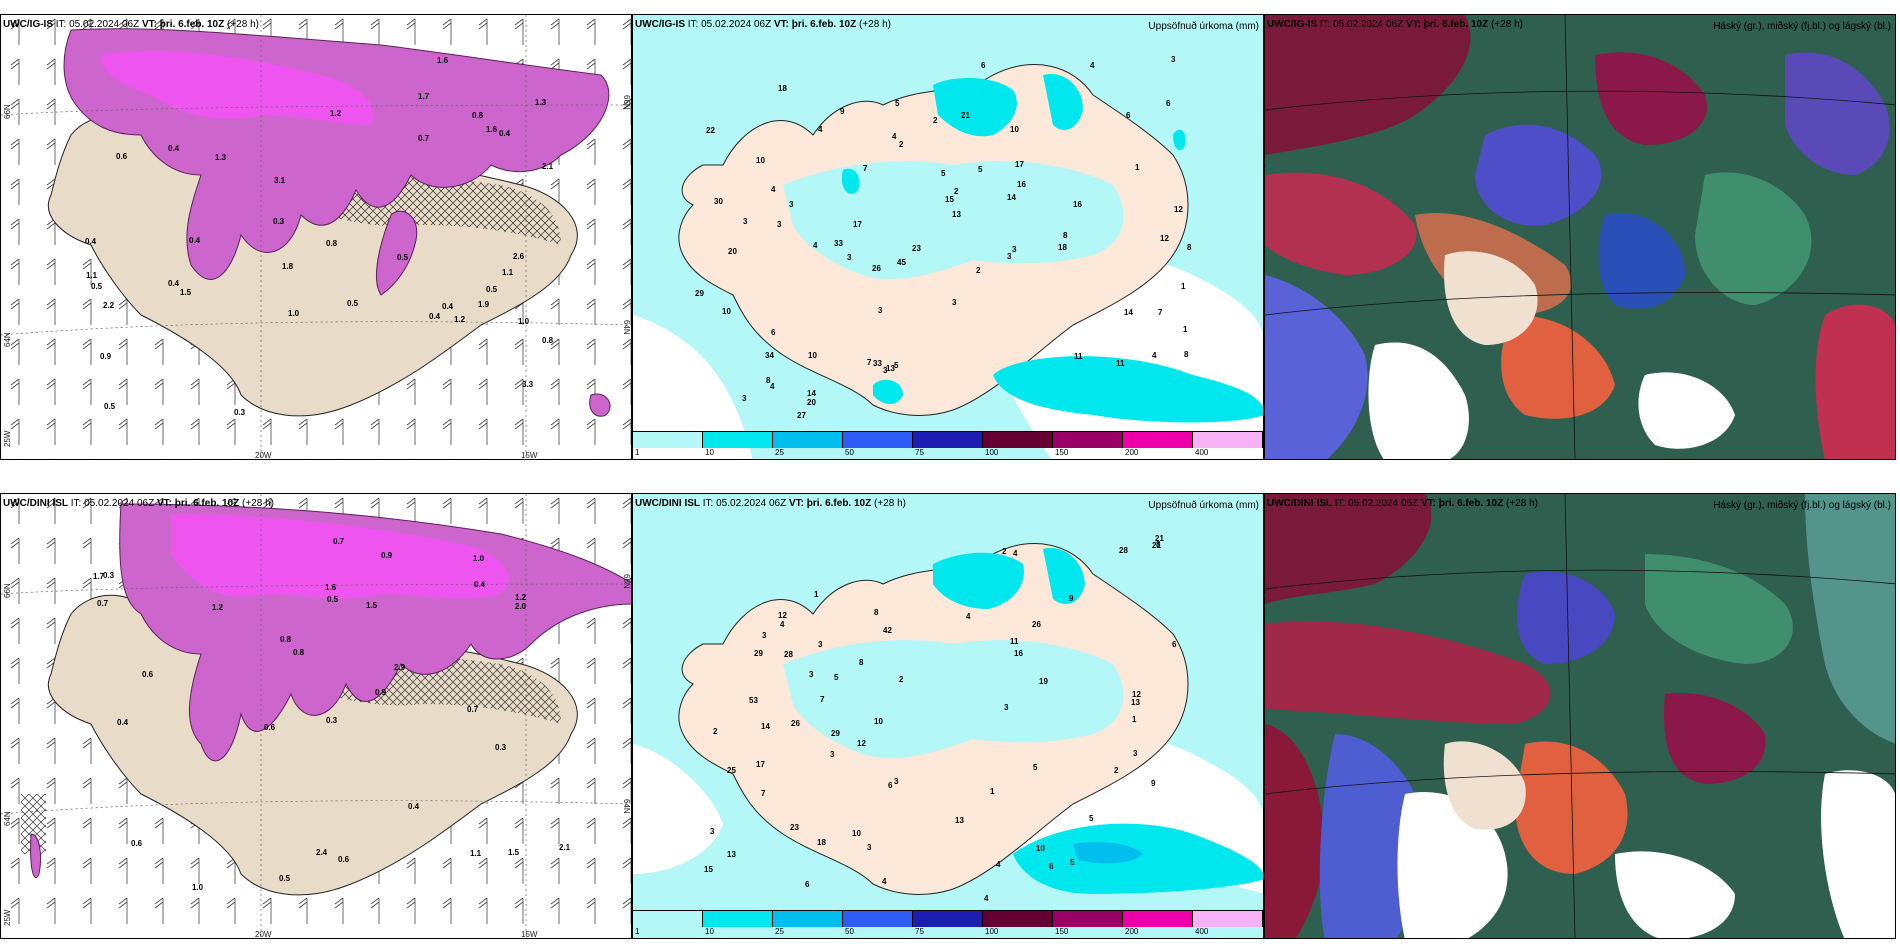 This screenshot has width=1900, height=950. Describe the element at coordinates (992, 452) in the screenshot. I see `colorbar-label: 100` at that location.